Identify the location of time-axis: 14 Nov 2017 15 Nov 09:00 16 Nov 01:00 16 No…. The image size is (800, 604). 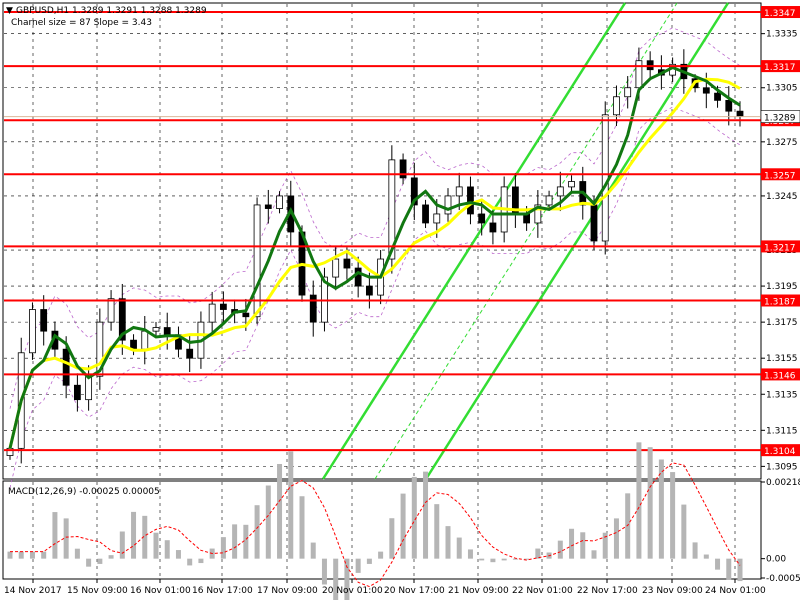
(385, 587).